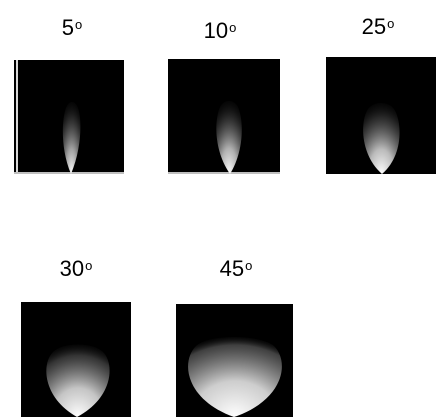  What do you see at coordinates (76, 359) in the screenshot?
I see `beam-image-30deg` at bounding box center [76, 359].